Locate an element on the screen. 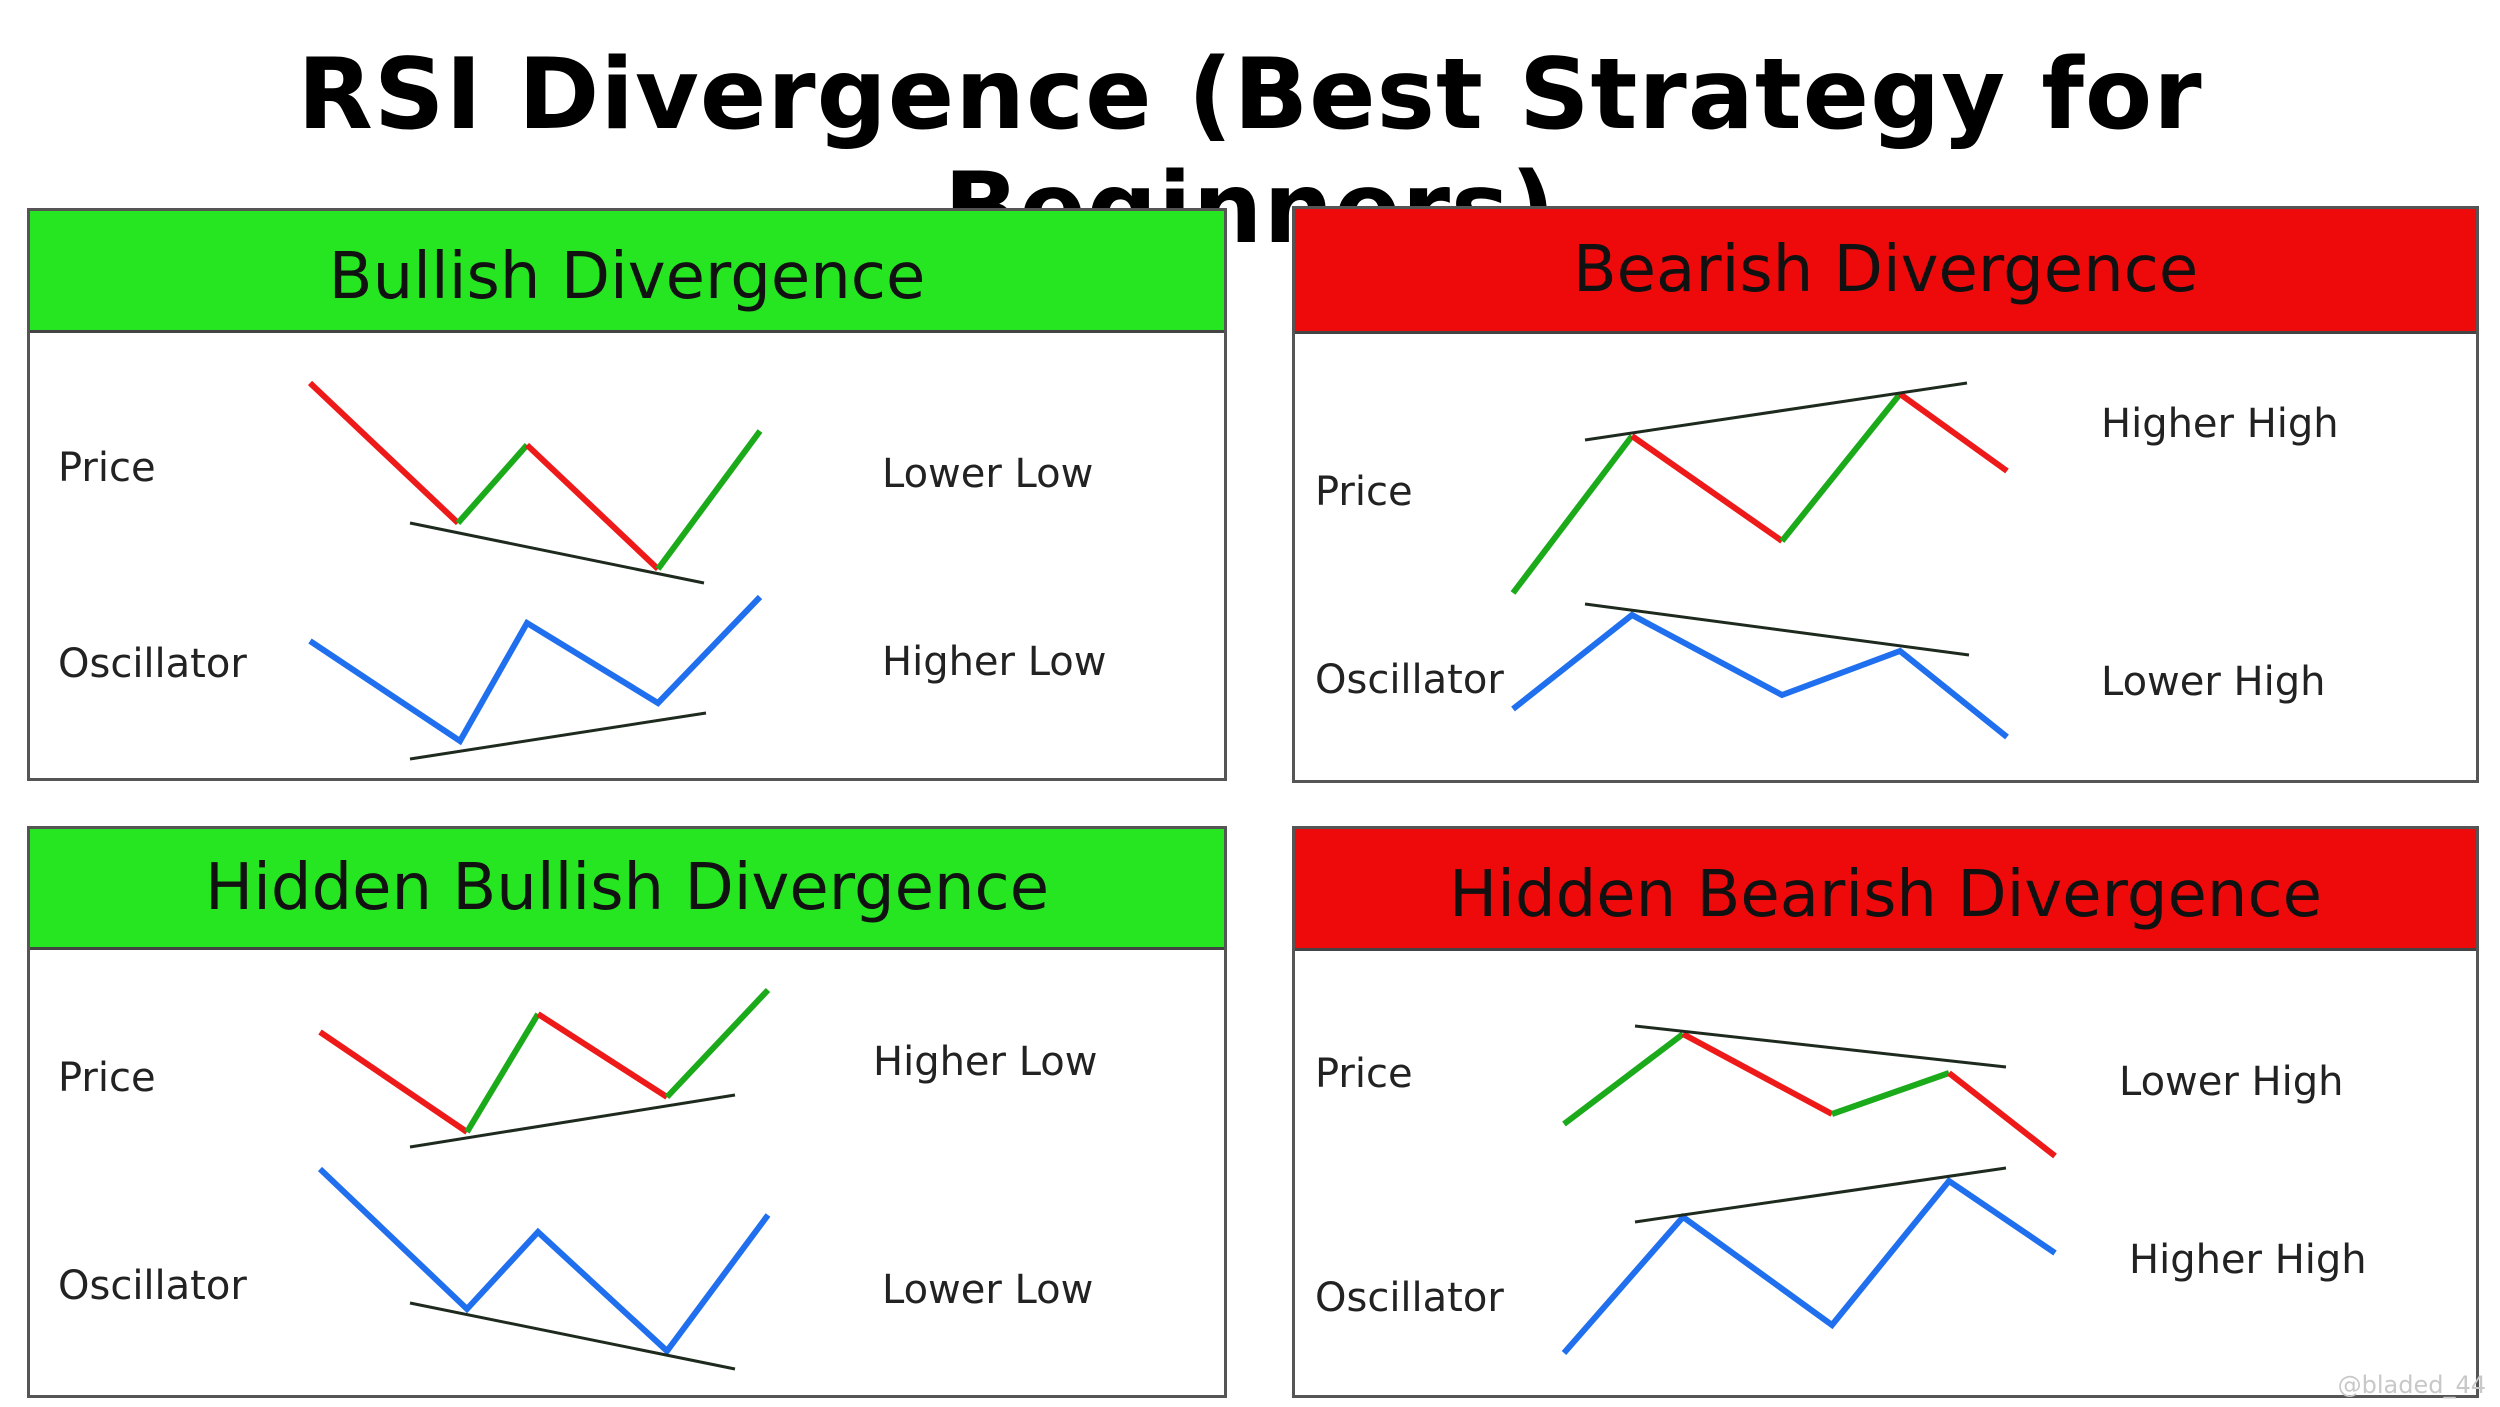 This screenshot has width=2500, height=1407. watermark: @bladed_44 is located at coordinates (2411, 1385).